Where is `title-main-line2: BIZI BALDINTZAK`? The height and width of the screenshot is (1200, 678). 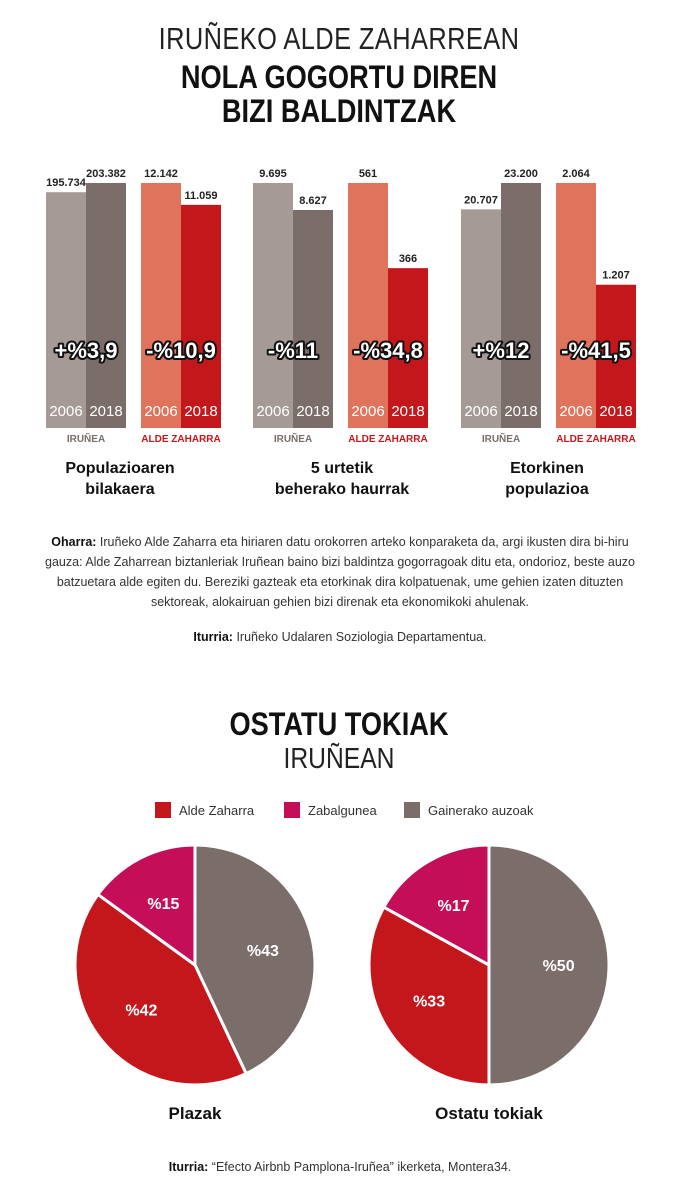 title-main-line2: BIZI BALDINTZAK is located at coordinates (339, 111).